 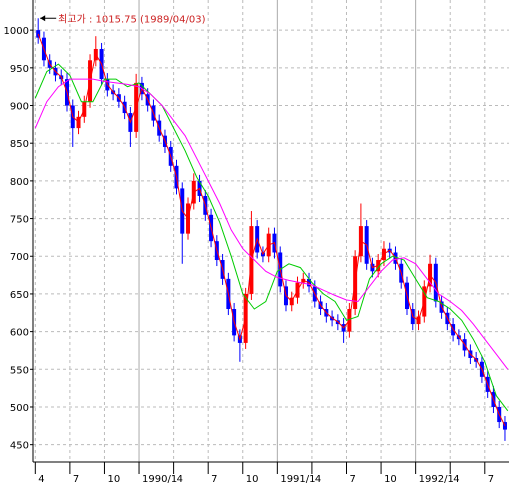 What do you see at coordinates (159, 479) in the screenshot?
I see `x-tick-label: 1990/1` at bounding box center [159, 479].